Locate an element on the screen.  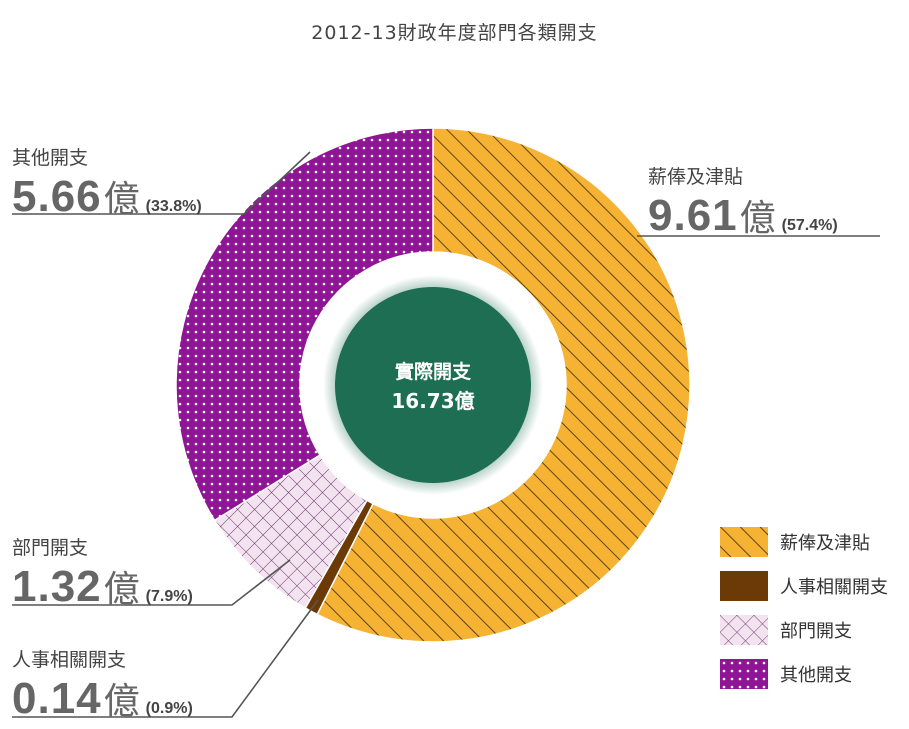
callout-percent: (0.9%) is located at coordinates (169, 708).